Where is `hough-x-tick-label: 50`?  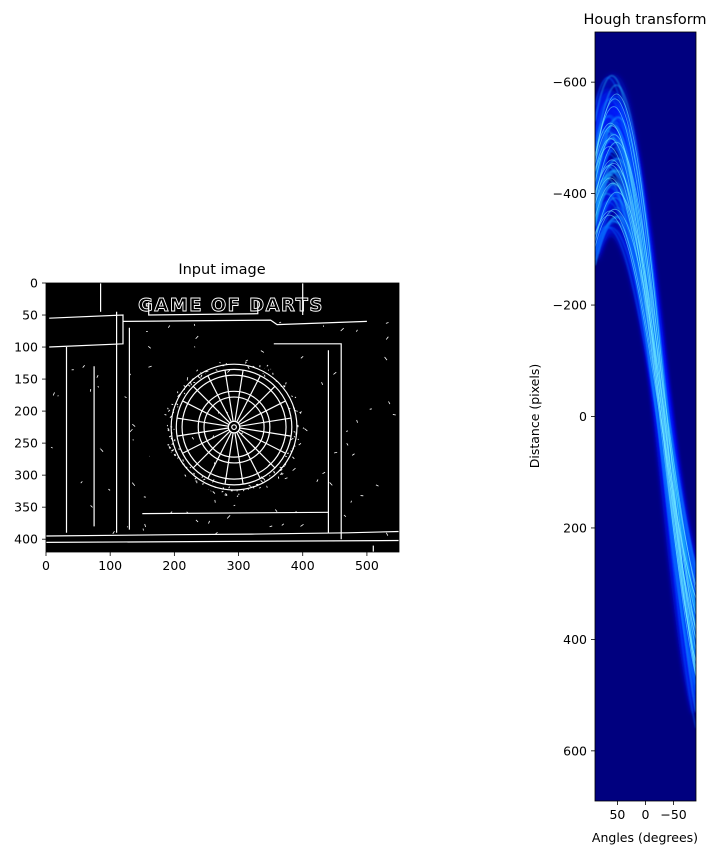 hough-x-tick-label: 50 is located at coordinates (617, 814).